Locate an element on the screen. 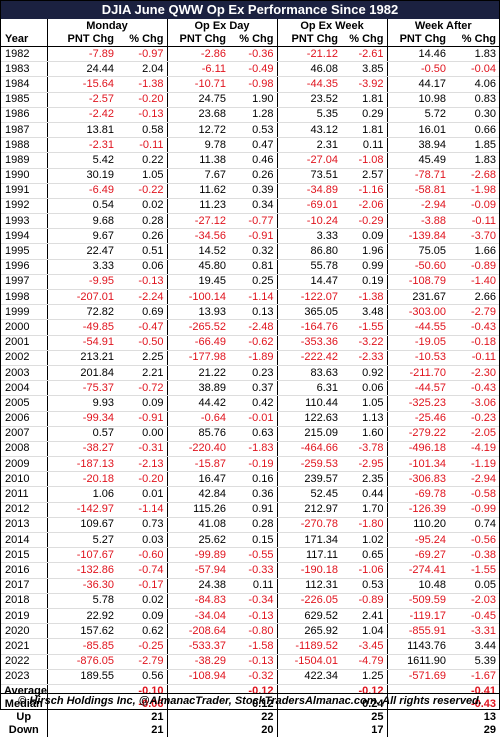  value-cell: 0.34 is located at coordinates (253, 206).